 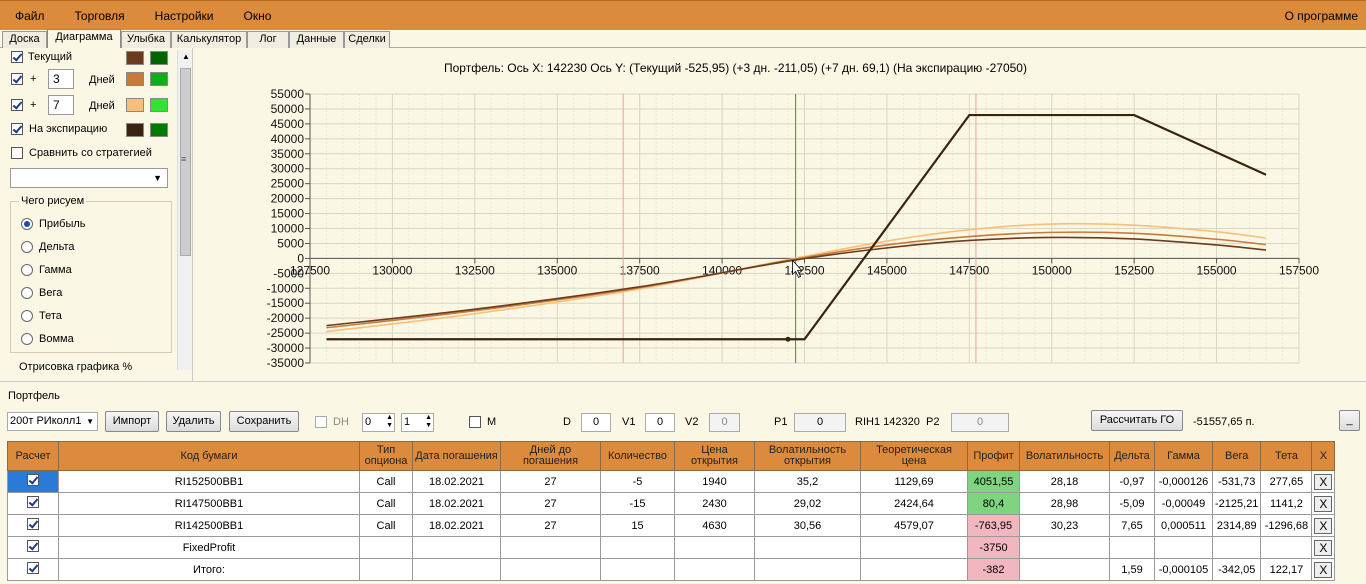 What do you see at coordinates (386, 456) in the screenshot?
I see `col-type: Тип опциона` at bounding box center [386, 456].